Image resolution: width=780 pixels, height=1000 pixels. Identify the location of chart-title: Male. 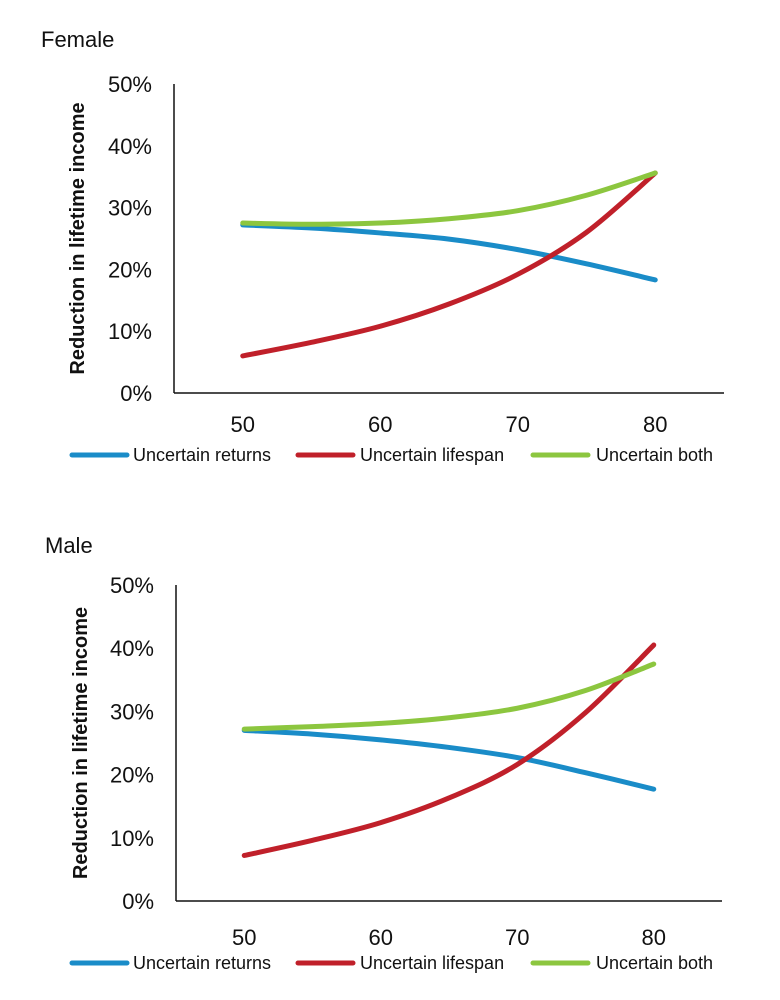
(69, 545).